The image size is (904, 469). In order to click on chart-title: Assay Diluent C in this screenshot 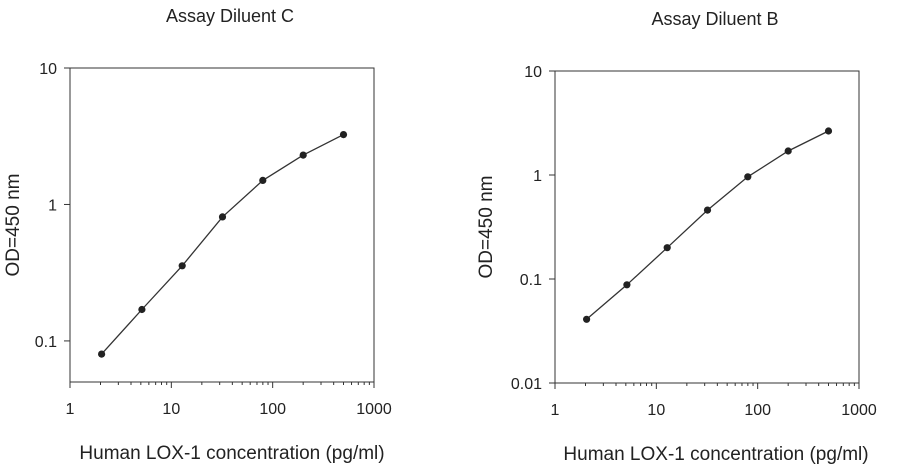, I will do `click(230, 16)`.